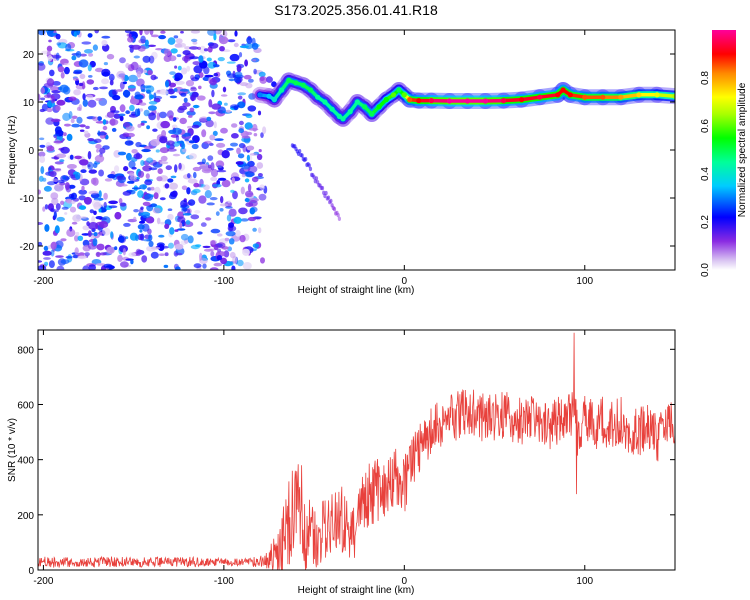 Image resolution: width=750 pixels, height=600 pixels. What do you see at coordinates (334, 209) in the screenshot?
I see `streak-mark` at bounding box center [334, 209].